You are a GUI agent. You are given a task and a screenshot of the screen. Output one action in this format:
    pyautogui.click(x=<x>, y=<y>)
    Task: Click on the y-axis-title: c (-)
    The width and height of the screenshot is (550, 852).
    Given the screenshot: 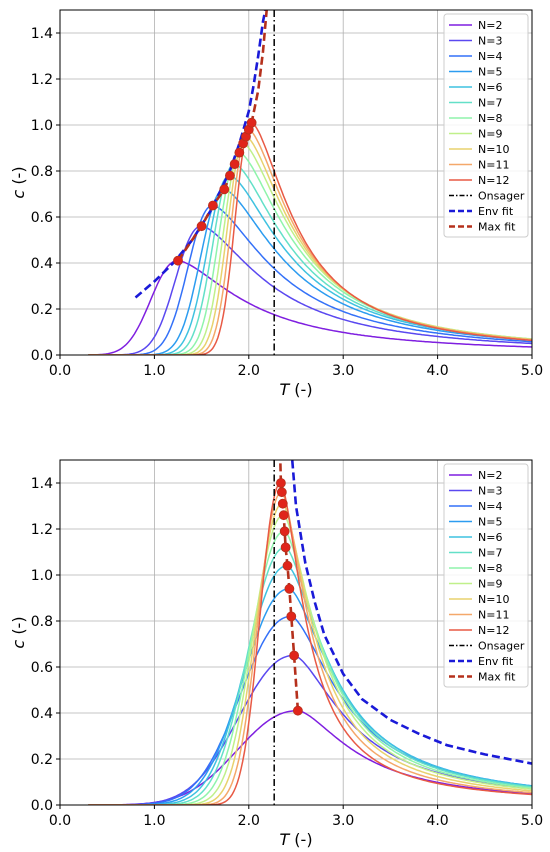 What is the action you would take?
    pyautogui.click(x=18, y=182)
    